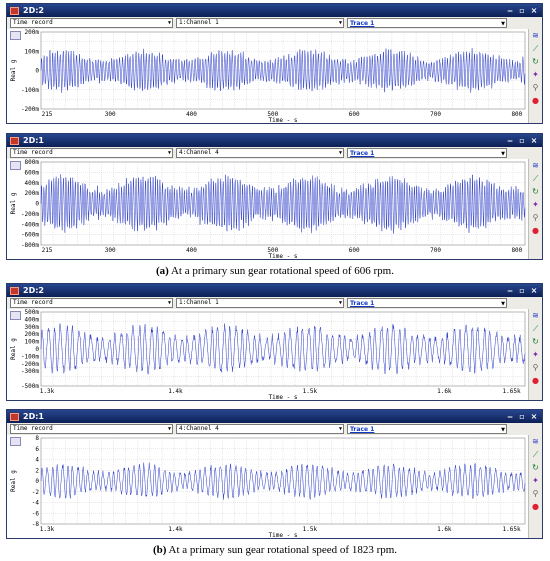  I want to click on y-axis-label: Real g, so click(13, 349).